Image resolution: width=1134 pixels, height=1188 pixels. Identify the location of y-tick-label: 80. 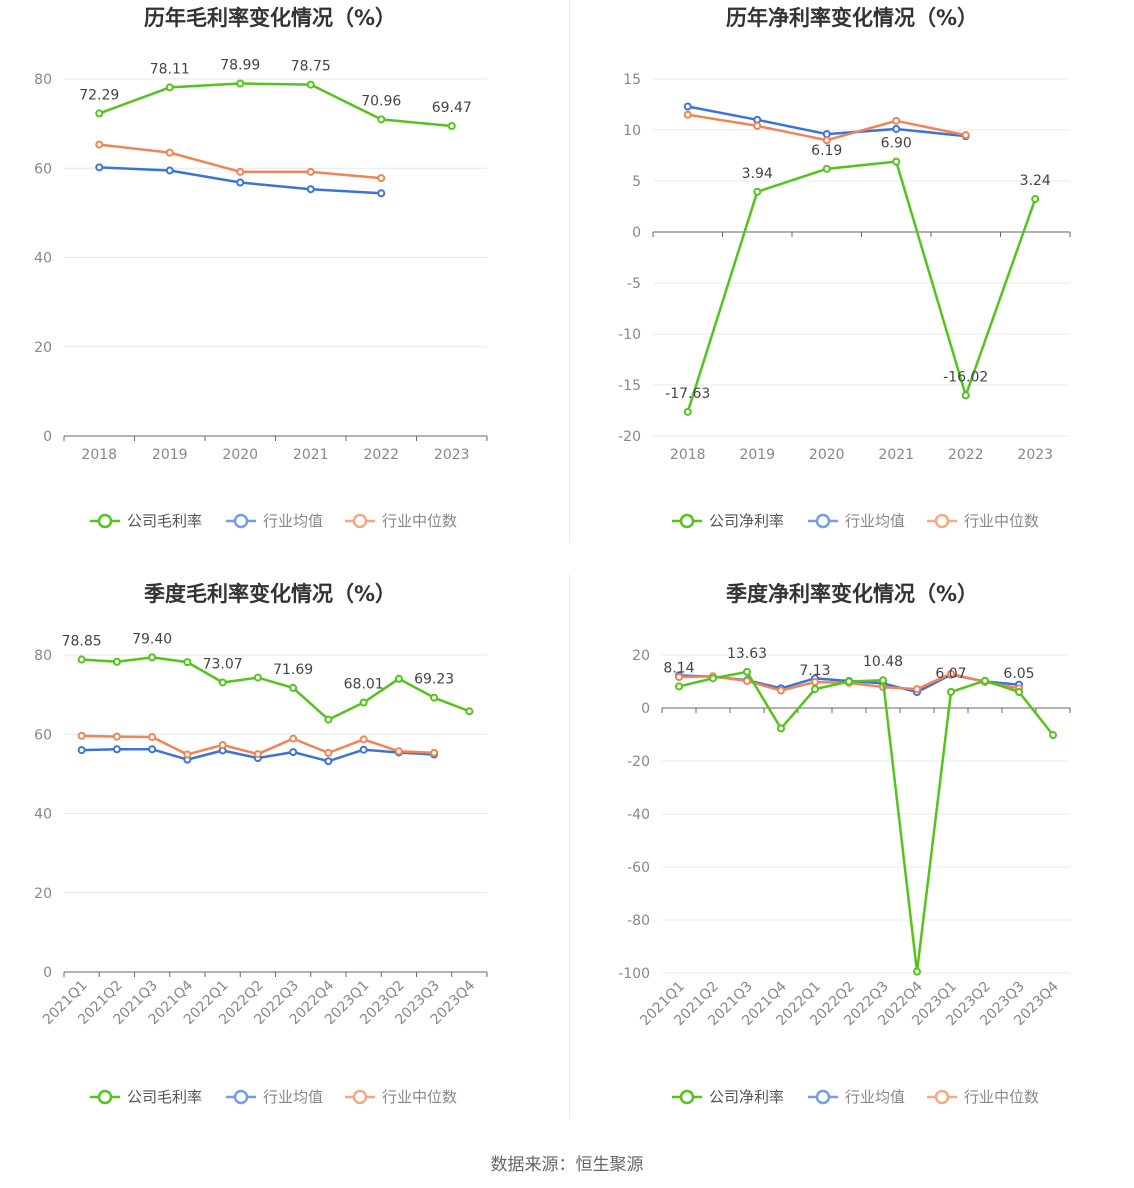
(43, 80).